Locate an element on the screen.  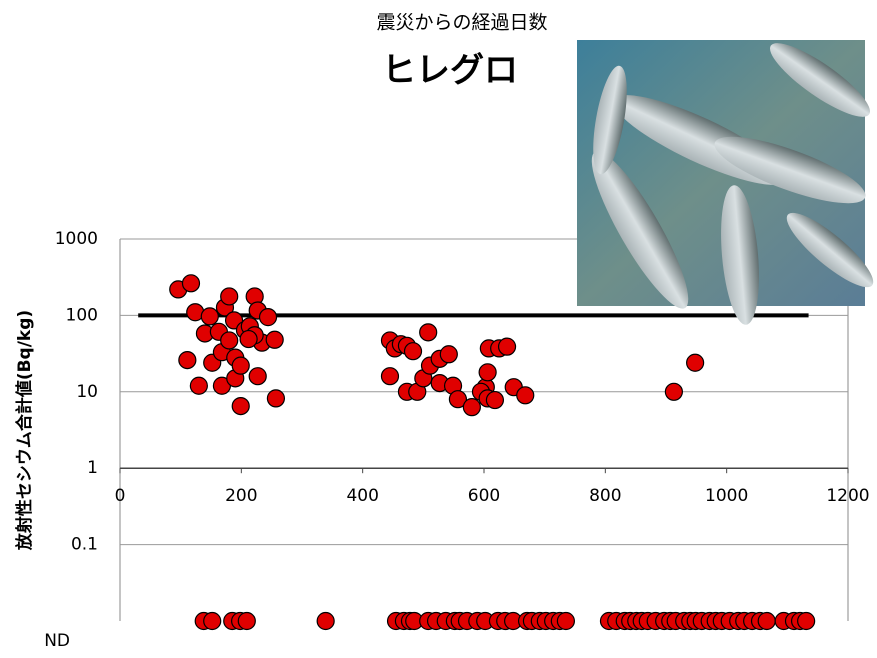
y-tick-label: 1 is located at coordinates (92, 468).